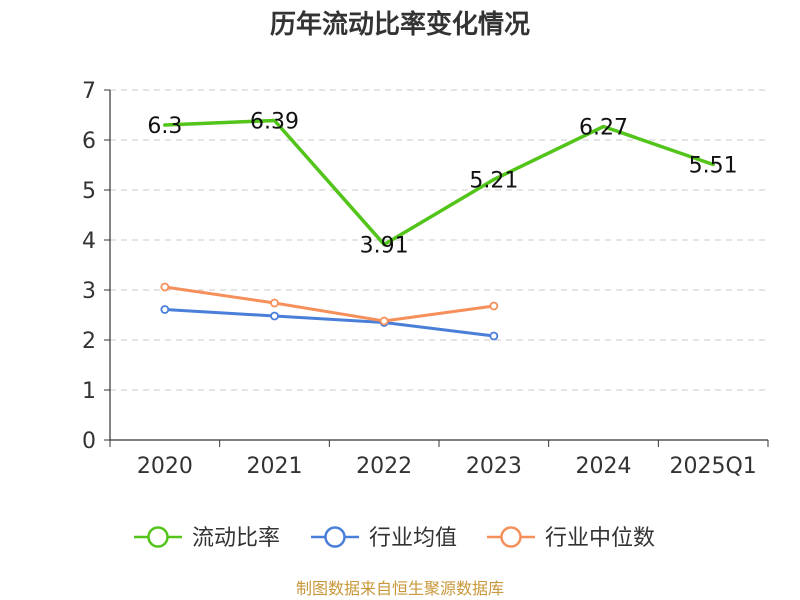 Image resolution: width=800 pixels, height=600 pixels. Describe the element at coordinates (164, 126) in the screenshot. I see `data-label: 6.3` at that location.